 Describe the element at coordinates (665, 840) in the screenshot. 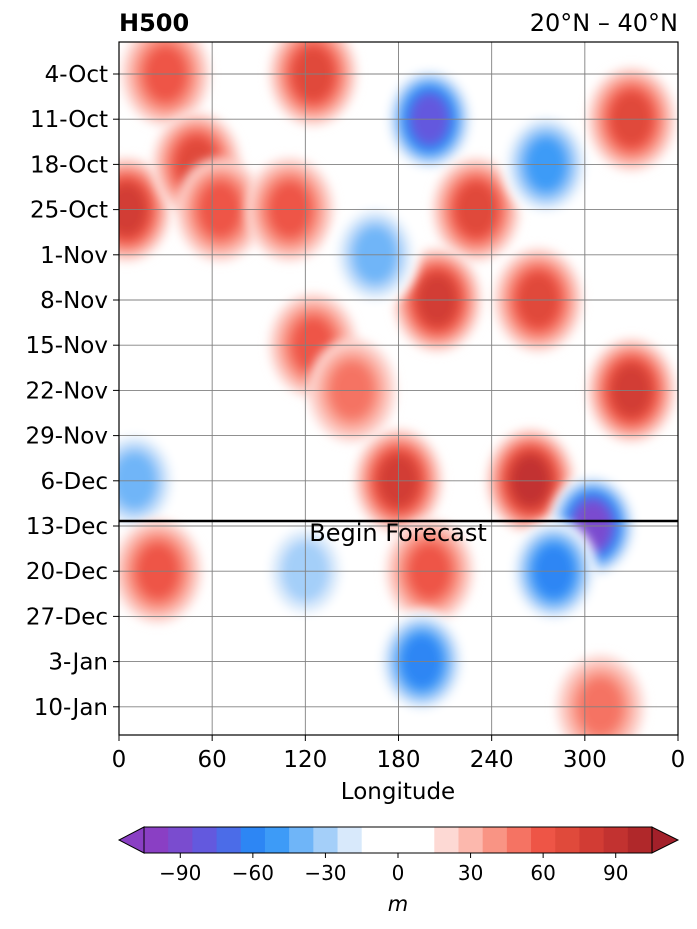

I see `colorbar-extend-high` at that location.